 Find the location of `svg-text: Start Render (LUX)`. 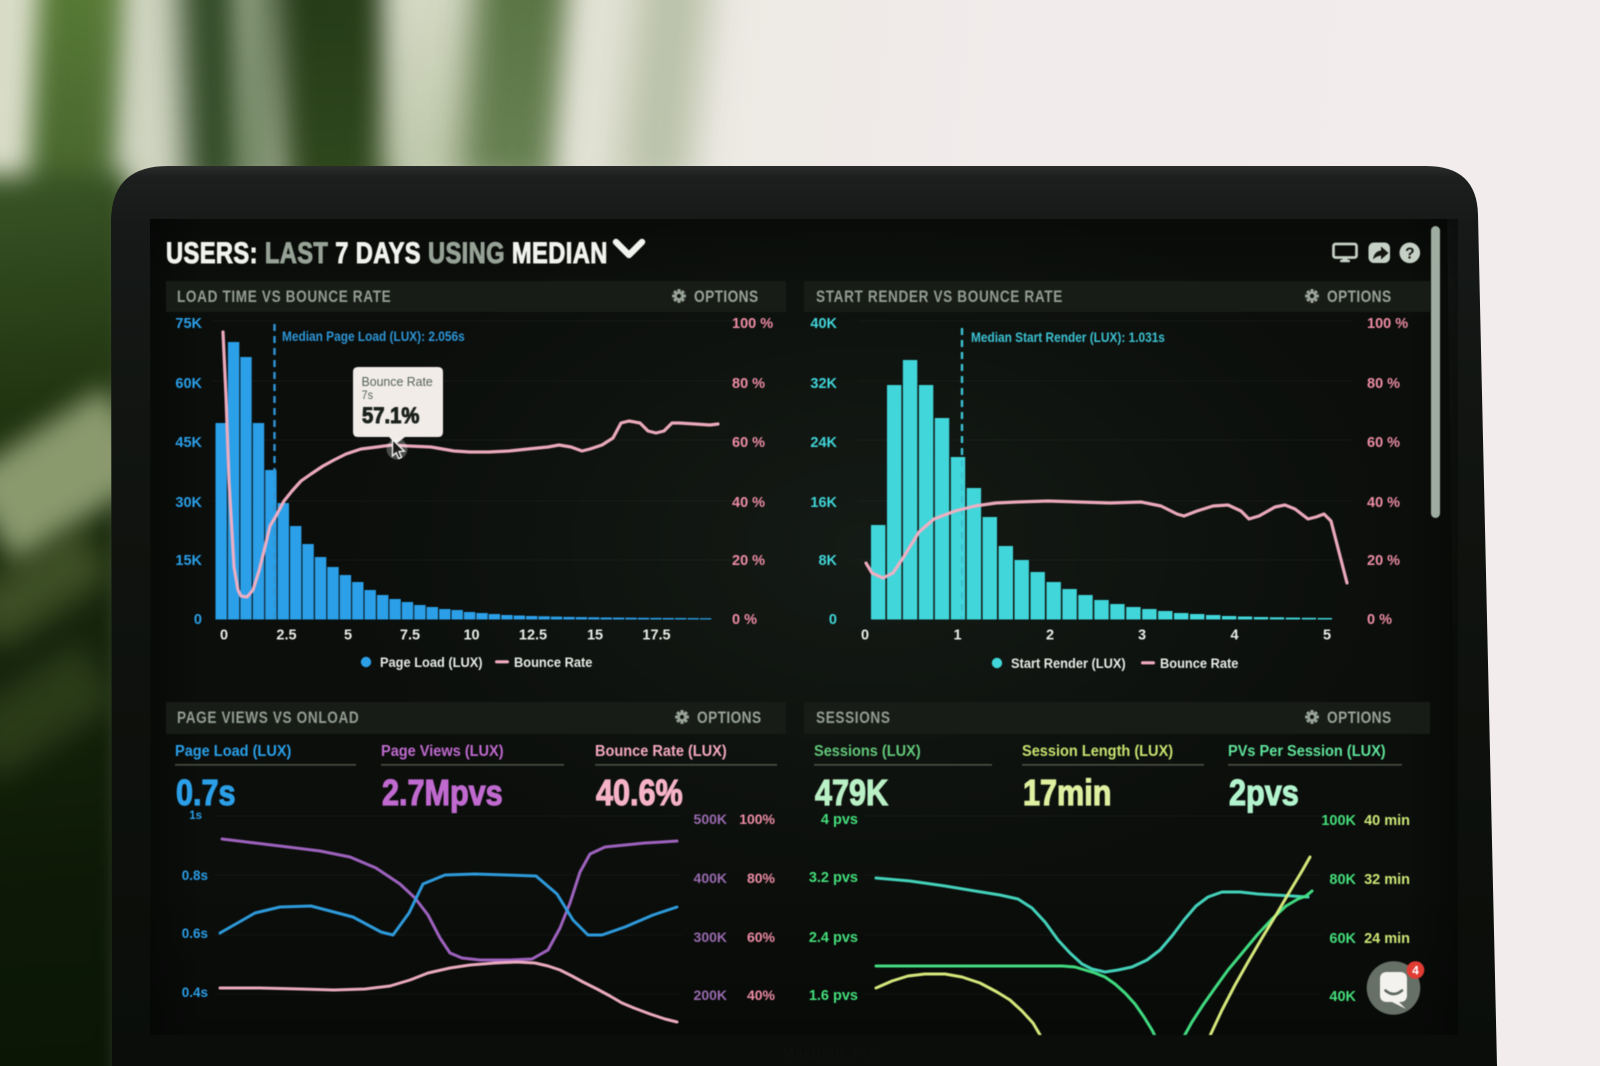

svg-text: Start Render (LUX) is located at coordinates (1068, 664).